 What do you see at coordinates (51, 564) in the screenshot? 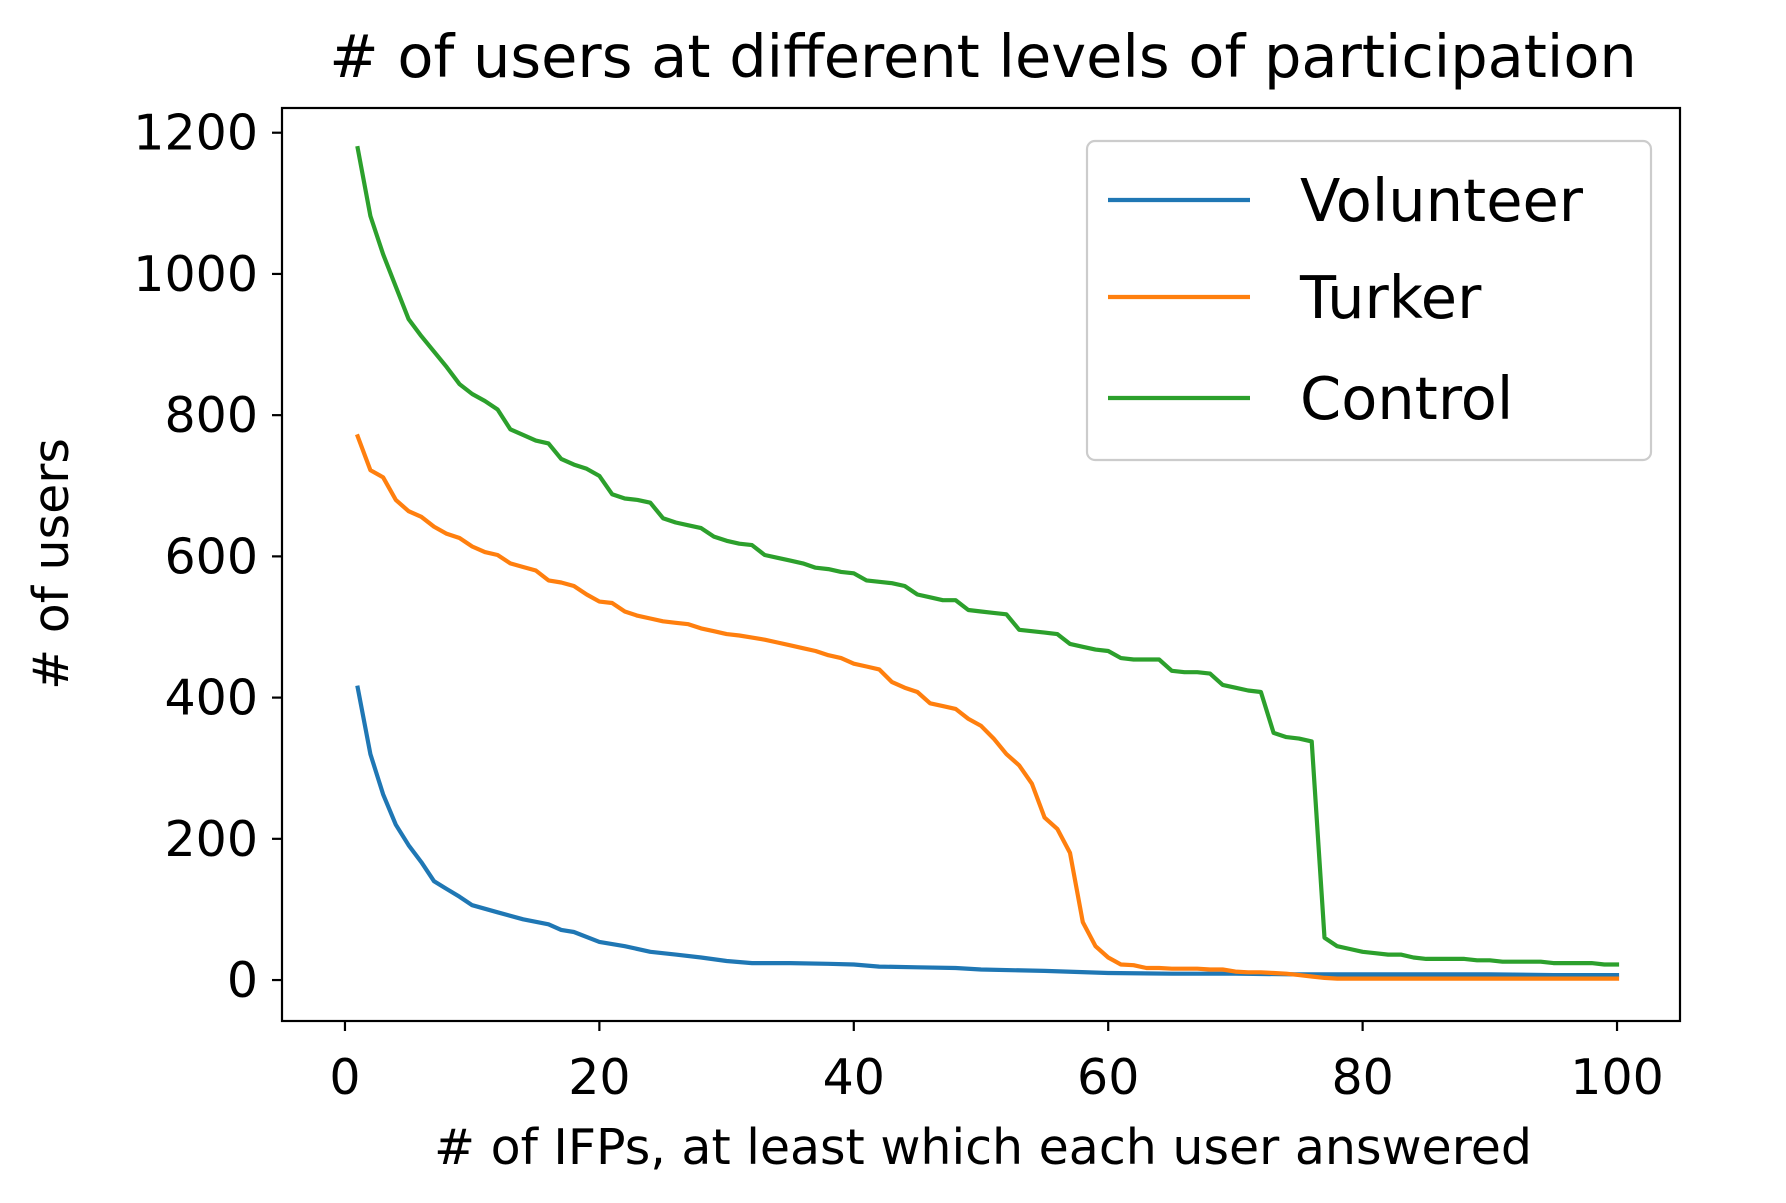
I see `y-axis-title: # of users` at bounding box center [51, 564].